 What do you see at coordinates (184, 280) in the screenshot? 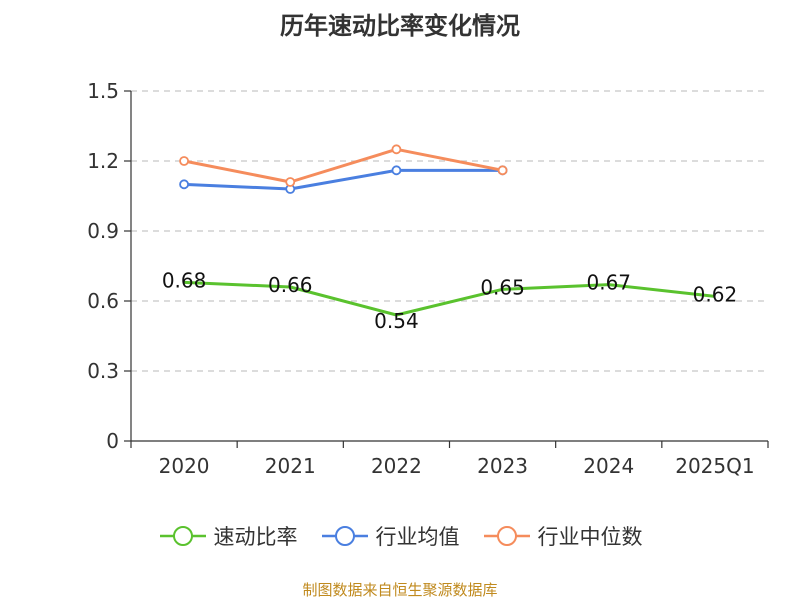
I see `data-label: 0.68` at bounding box center [184, 280].